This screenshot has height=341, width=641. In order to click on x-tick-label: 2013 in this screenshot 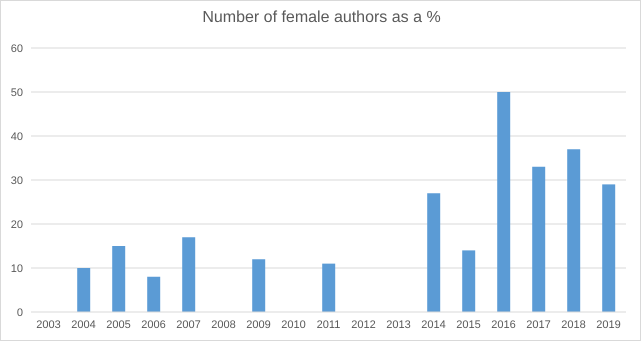, I will do `click(398, 324)`.